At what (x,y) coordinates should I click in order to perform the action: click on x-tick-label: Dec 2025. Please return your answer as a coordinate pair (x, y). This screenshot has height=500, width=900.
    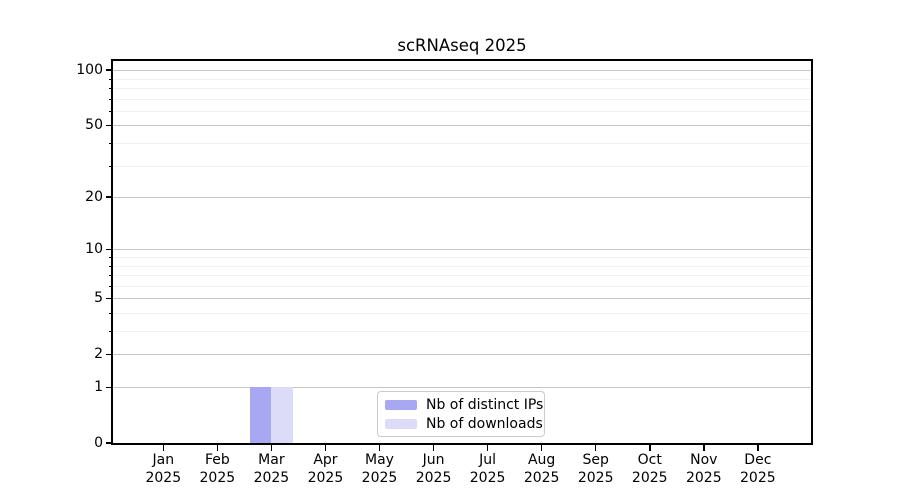
    Looking at the image, I should click on (758, 469).